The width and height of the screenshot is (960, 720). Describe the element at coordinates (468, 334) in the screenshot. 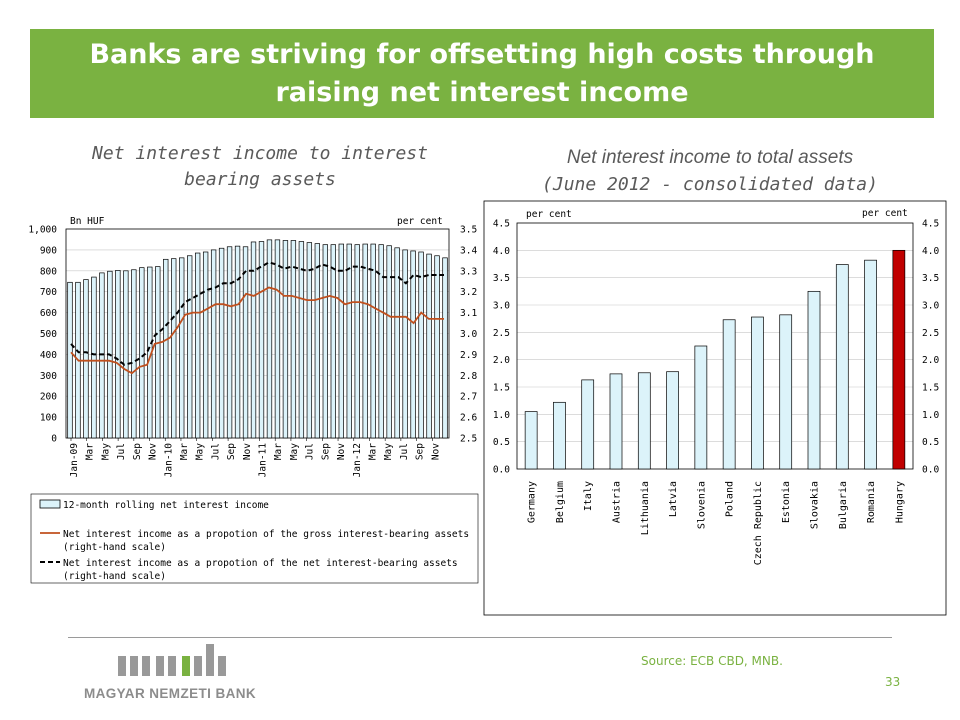

I see `right-y-tick-label: 3.0` at that location.